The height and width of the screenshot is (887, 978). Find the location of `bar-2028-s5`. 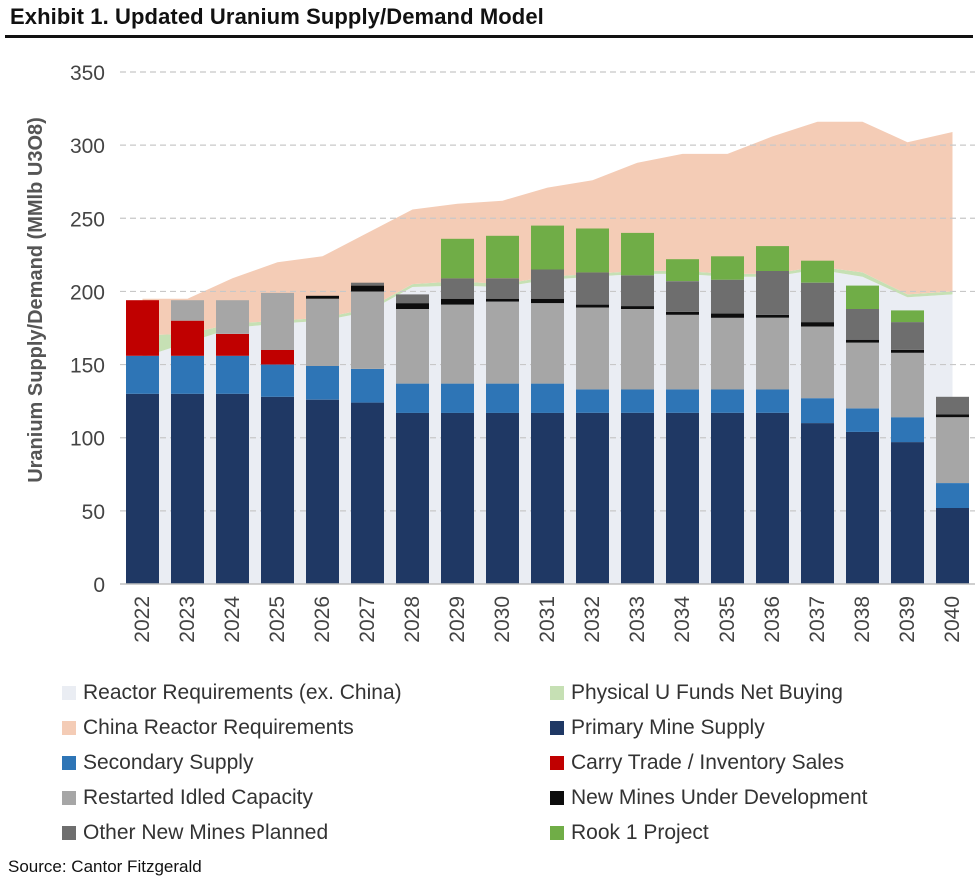

bar-2028-s5 is located at coordinates (412, 306).